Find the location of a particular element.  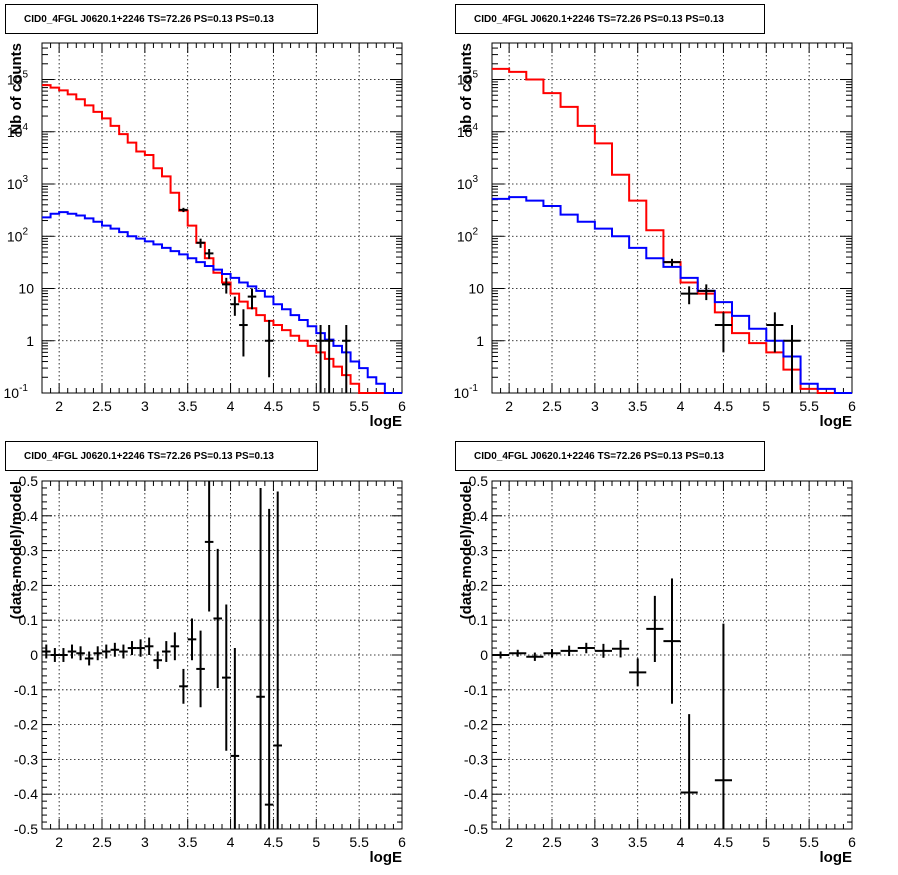

y-tick-label: 10³ is located at coordinates (18, 183).